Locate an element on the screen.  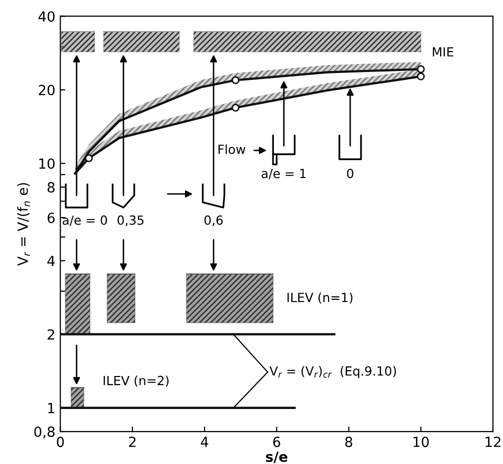
y-tick-label: 2 is located at coordinates (51, 334).